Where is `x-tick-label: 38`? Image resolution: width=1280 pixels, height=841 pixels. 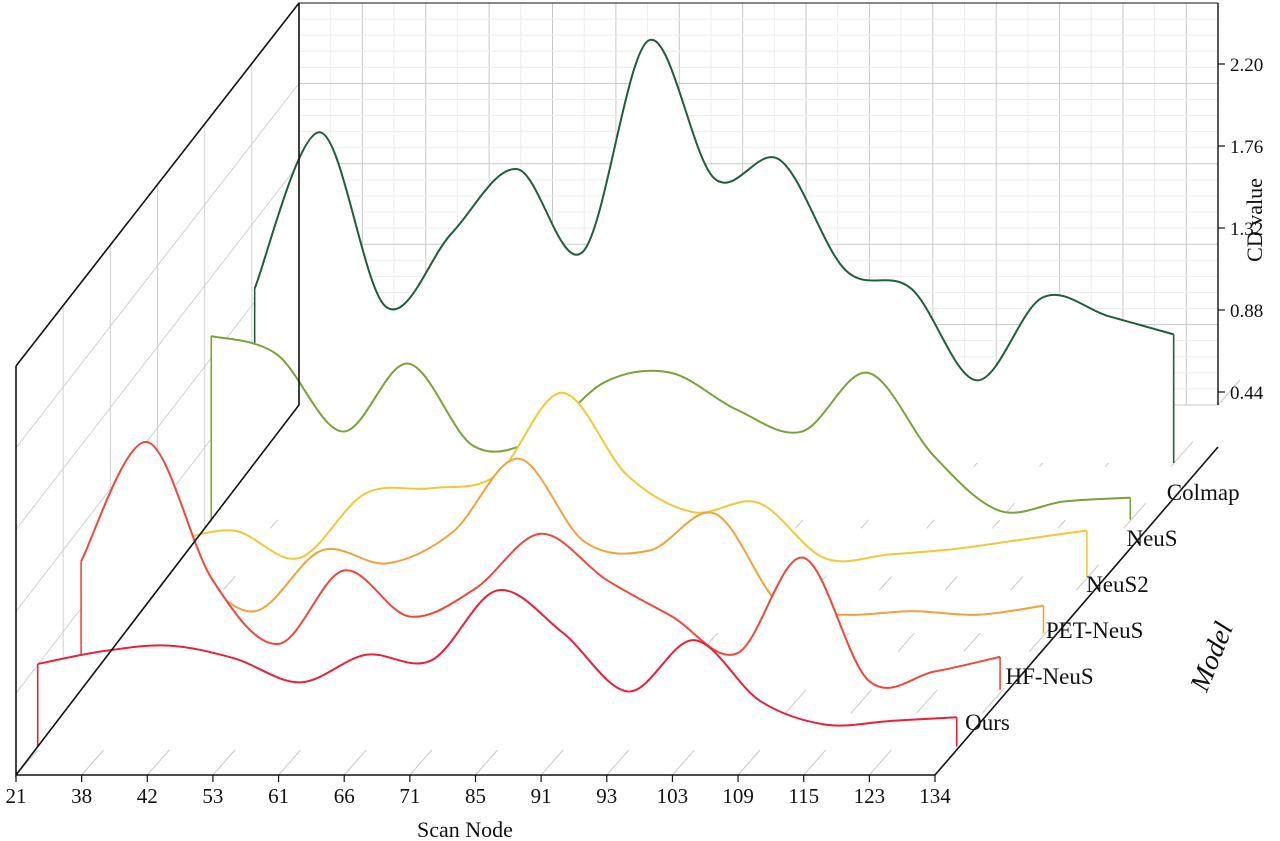 x-tick-label: 38 is located at coordinates (81, 796).